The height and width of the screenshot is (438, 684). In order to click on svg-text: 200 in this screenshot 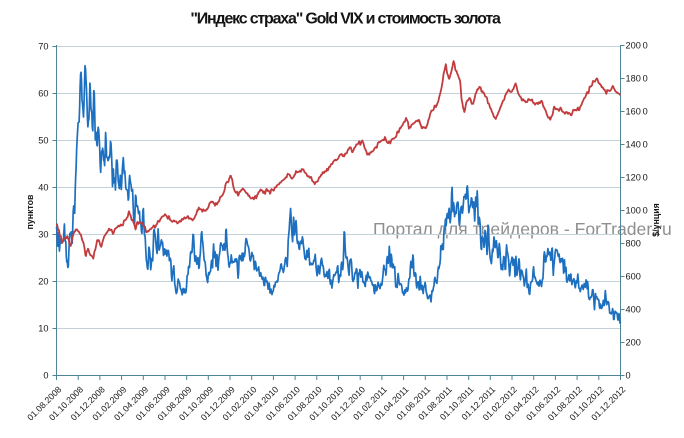, I will do `click(633, 342)`.